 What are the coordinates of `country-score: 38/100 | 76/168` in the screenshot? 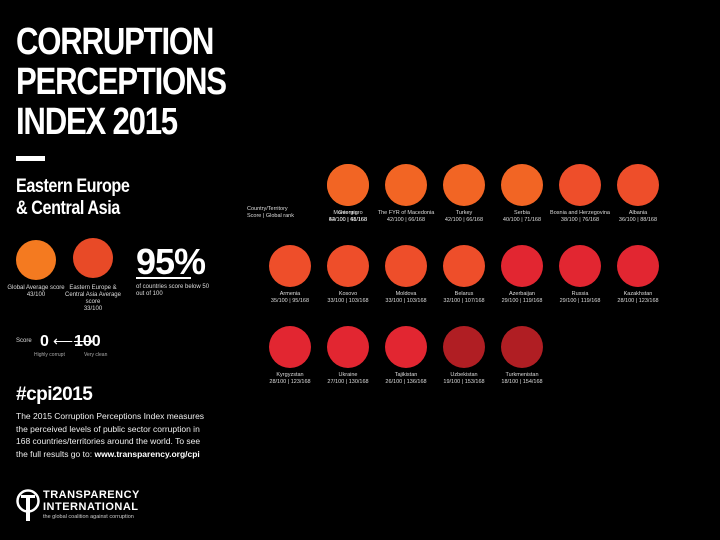 It's located at (580, 220).